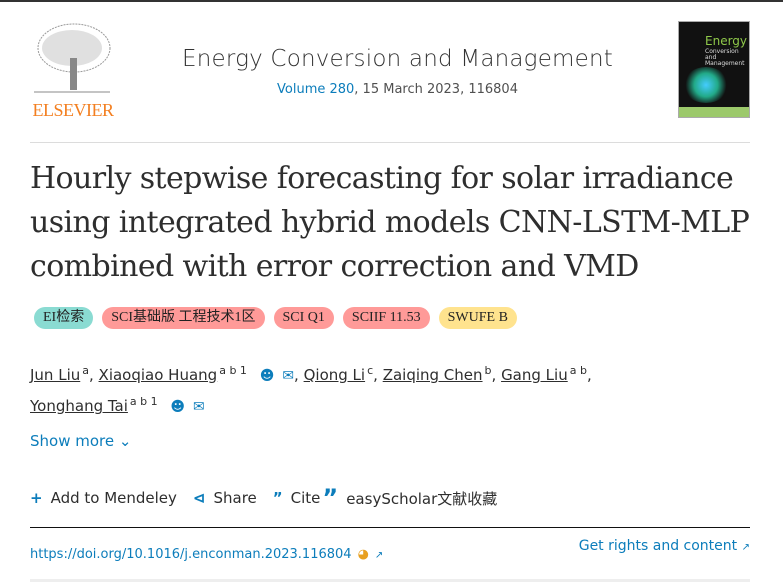 This screenshot has height=582, width=783. What do you see at coordinates (64, 318) in the screenshot?
I see `badge-ei: EI检索` at bounding box center [64, 318].